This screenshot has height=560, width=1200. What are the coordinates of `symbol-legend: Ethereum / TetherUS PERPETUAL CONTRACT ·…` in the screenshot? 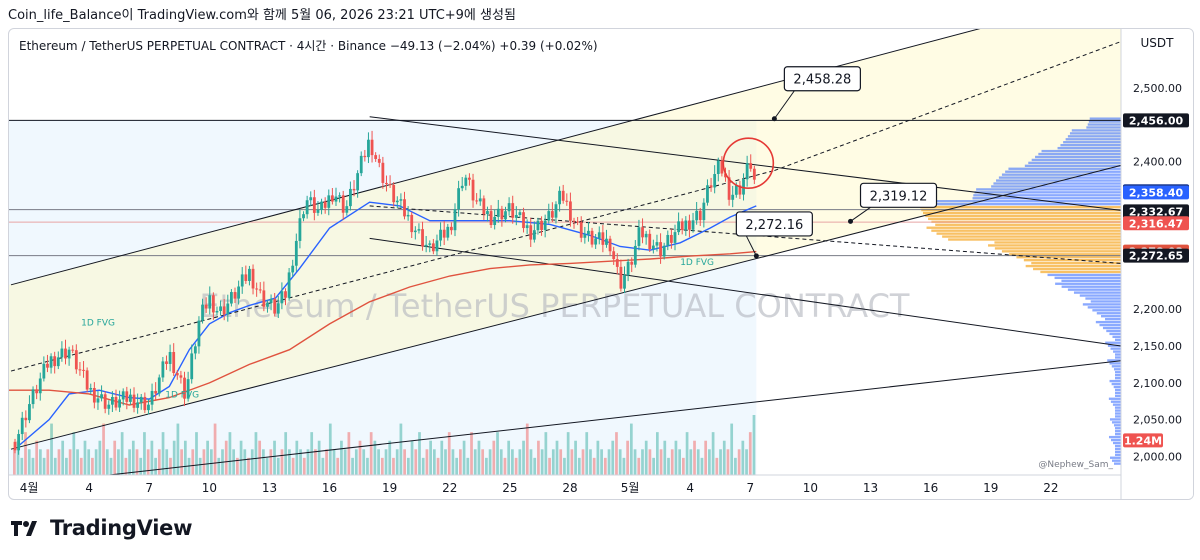 It's located at (308, 46).